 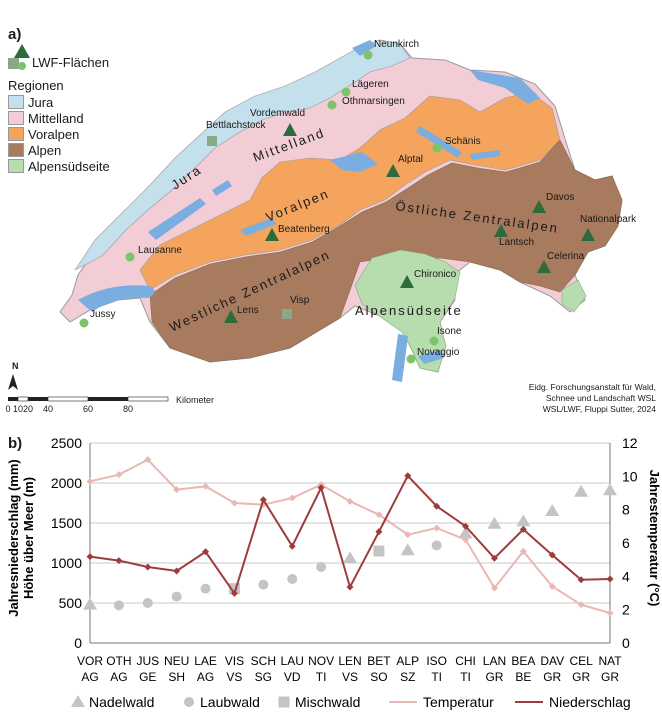 I want to click on site-label: Novaggio, so click(x=438, y=352).